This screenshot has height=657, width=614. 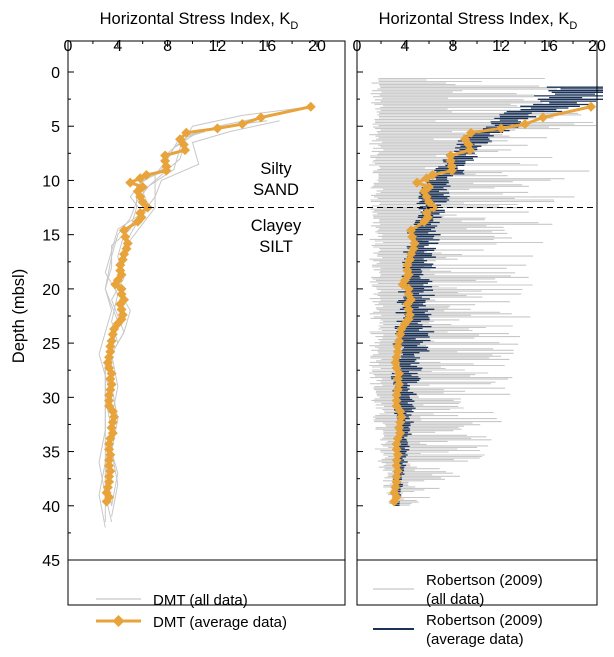 I want to click on right-x-axis-title: Horizontal Stress Index, KD, so click(x=478, y=21).